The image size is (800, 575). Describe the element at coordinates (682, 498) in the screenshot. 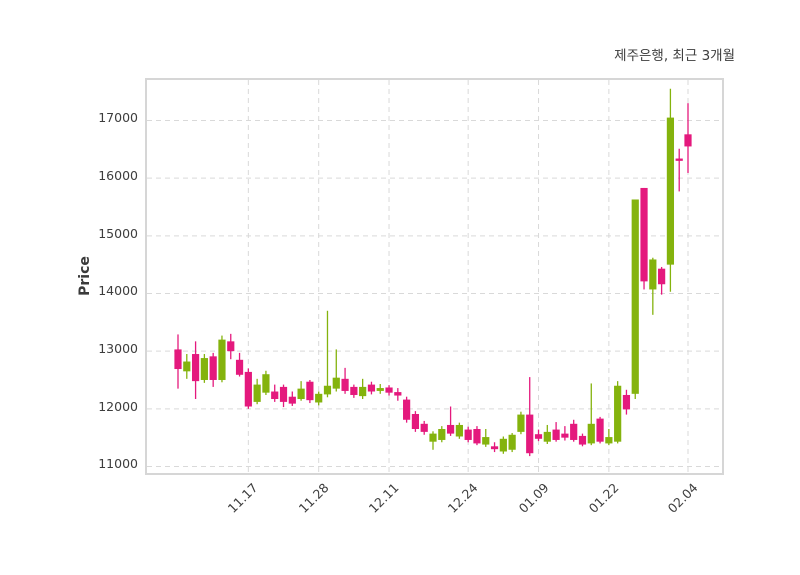

I see `x-tick-label: 02.04` at that location.